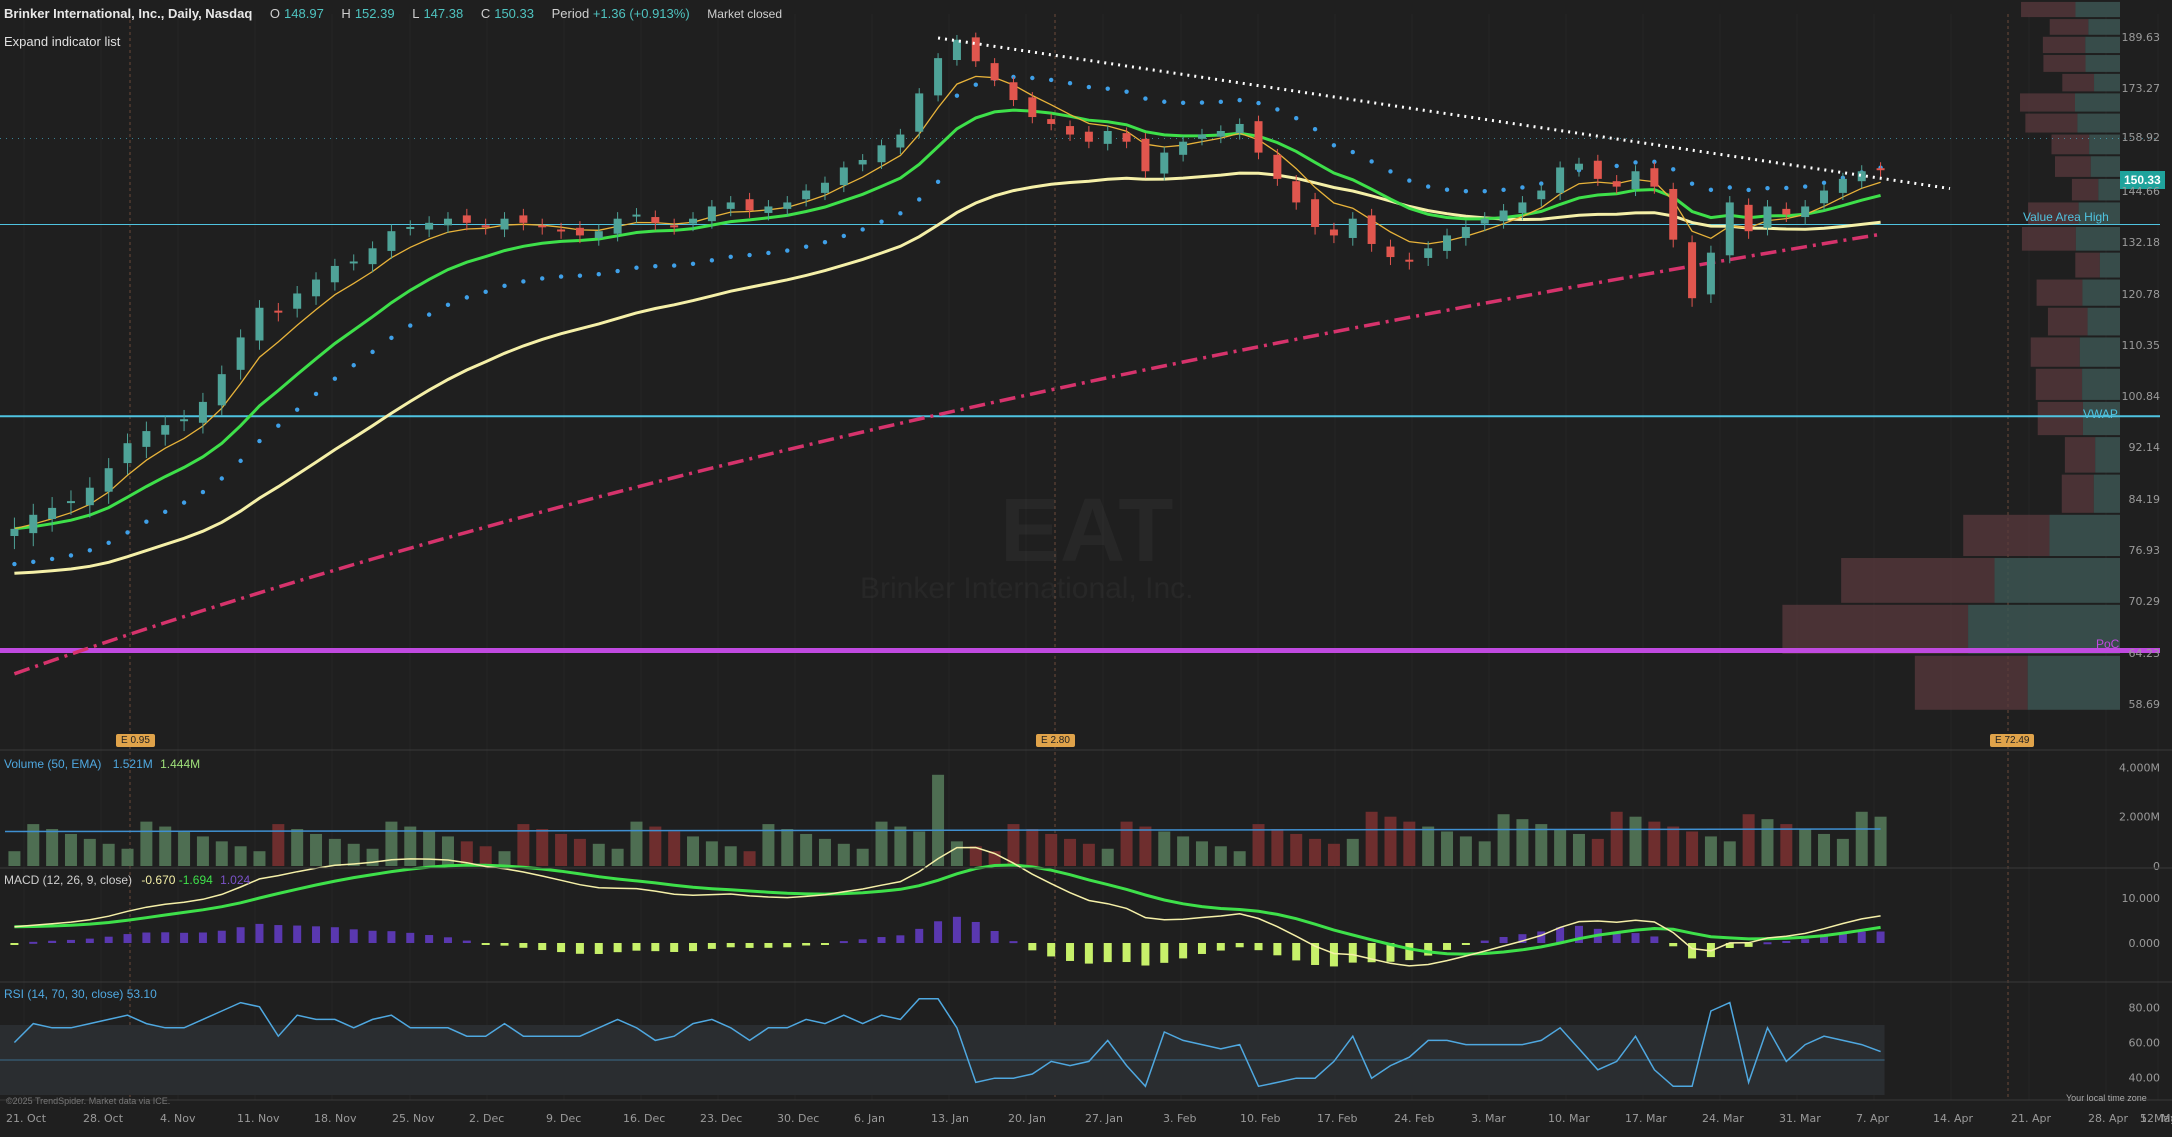  What do you see at coordinates (1260, 1118) in the screenshot?
I see `x-tick-label: 10. Feb` at bounding box center [1260, 1118].